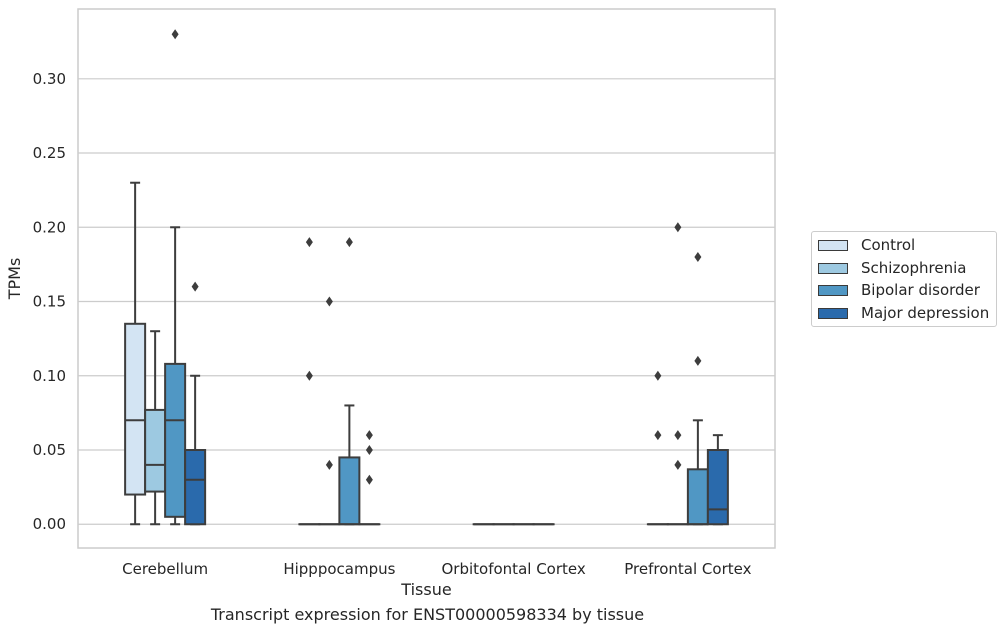 The height and width of the screenshot is (634, 1007). I want to click on box-schizophrenia-cerebellum, so click(155, 428).